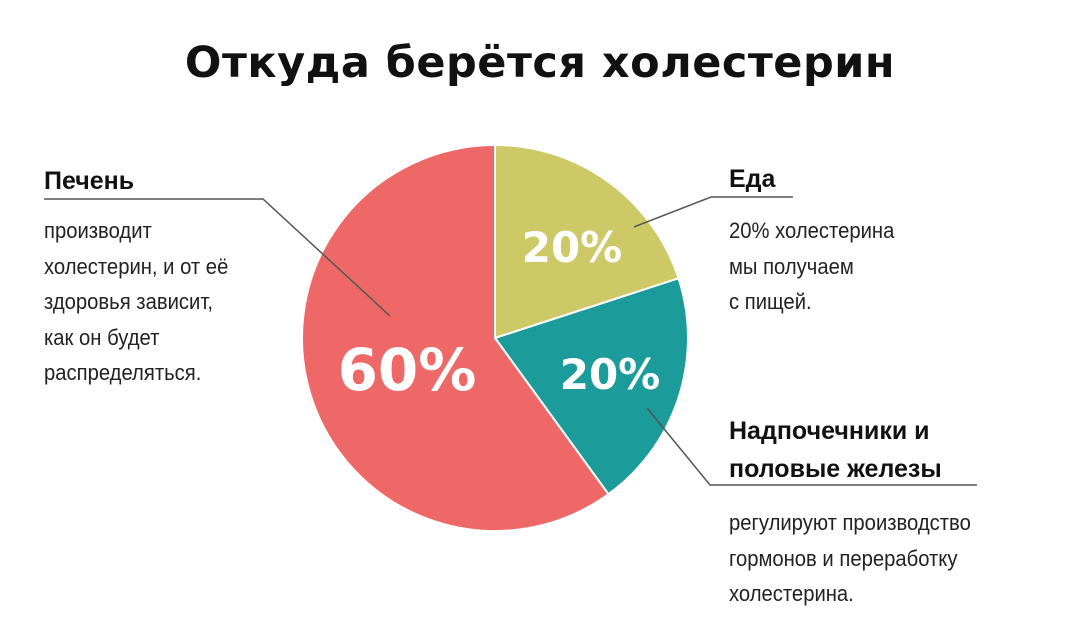 The image size is (1080, 625). Describe the element at coordinates (791, 593) in the screenshot. I see `glands-description-line: холестерина.` at that location.